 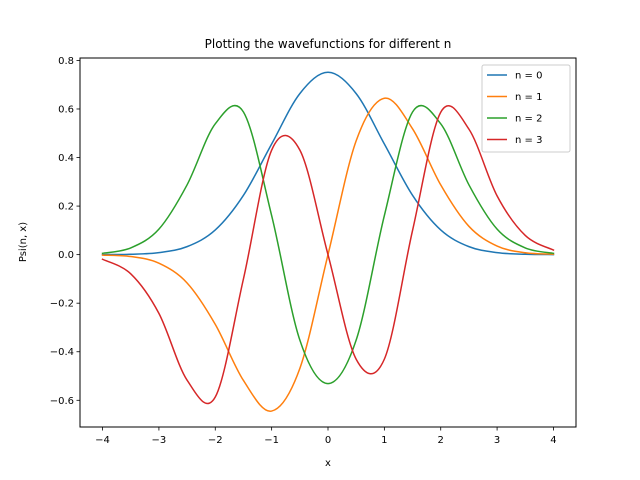 What do you see at coordinates (62, 401) in the screenshot?
I see `y-tick-label: −0.6` at bounding box center [62, 401].